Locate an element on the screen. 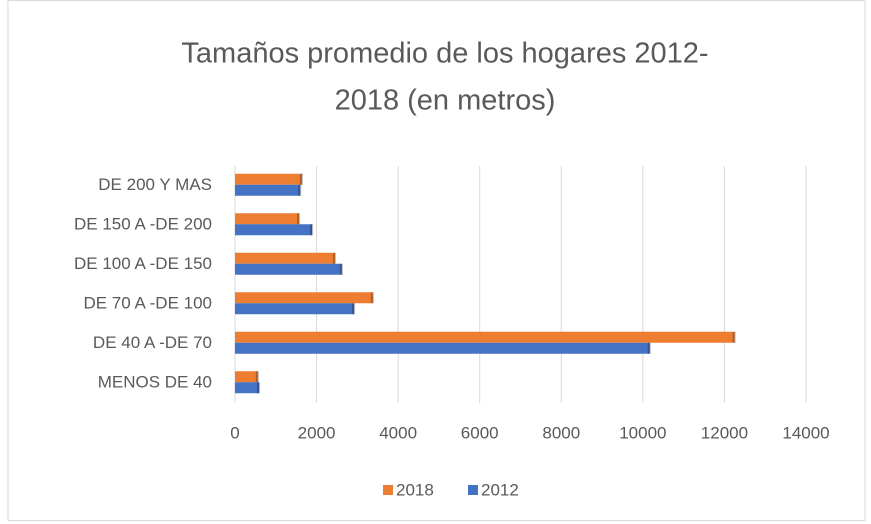  chart-title: Tamaños promedio de los hogares 2012- is located at coordinates (444, 54).